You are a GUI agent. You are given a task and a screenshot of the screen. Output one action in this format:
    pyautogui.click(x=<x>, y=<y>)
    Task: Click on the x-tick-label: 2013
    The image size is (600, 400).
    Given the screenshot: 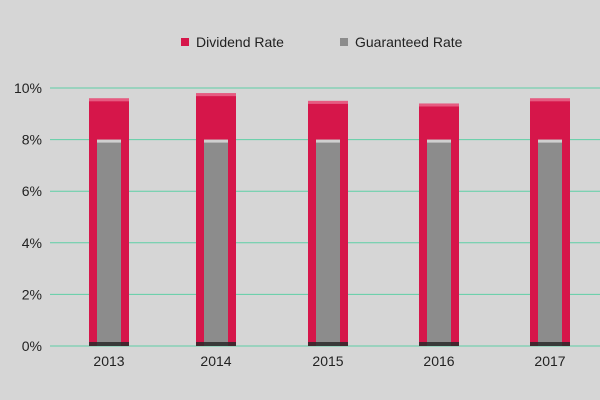 What is the action you would take?
    pyautogui.click(x=108, y=361)
    